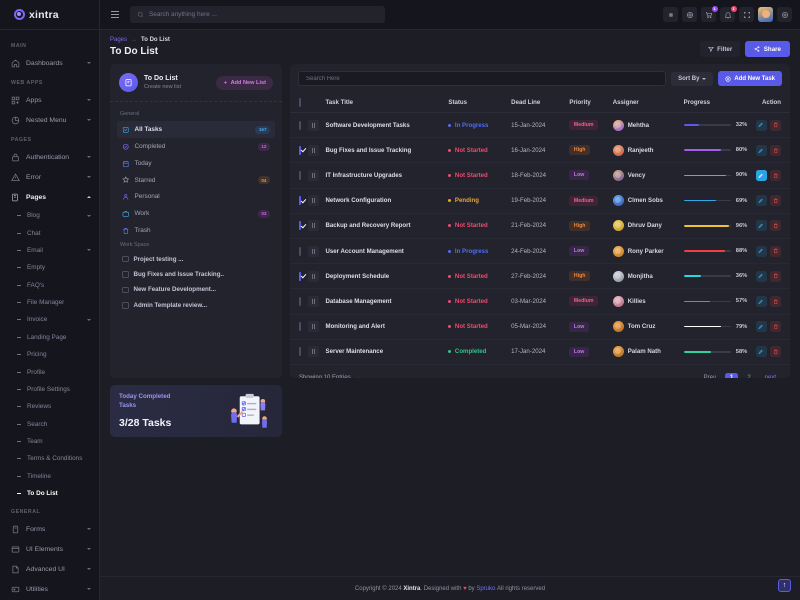  What do you see at coordinates (731, 375) in the screenshot?
I see `pagination-page-1: 1` at bounding box center [731, 375].